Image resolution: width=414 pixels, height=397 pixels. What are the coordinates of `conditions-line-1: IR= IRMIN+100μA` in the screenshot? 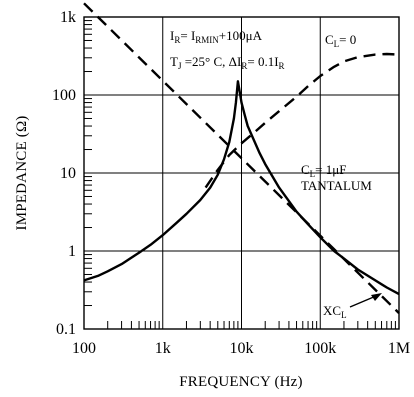 It's located at (216, 36).